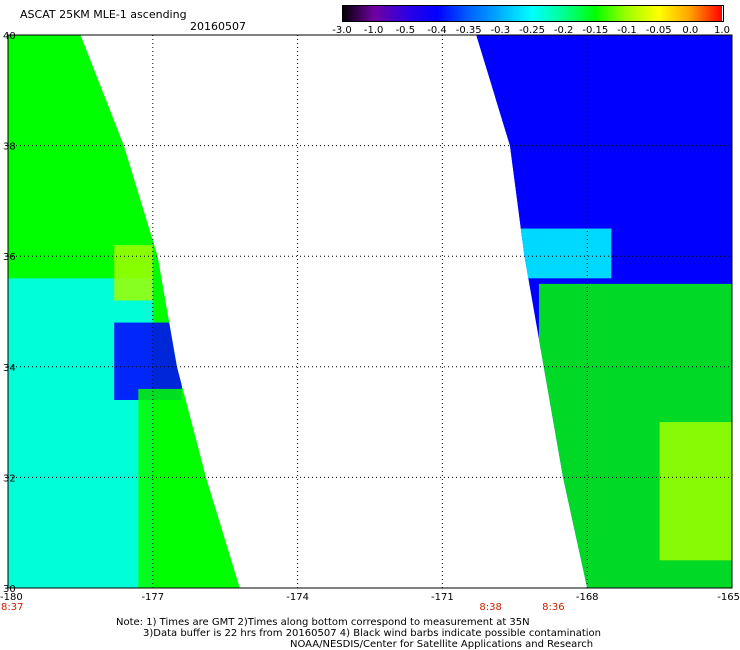 Image resolution: width=740 pixels, height=650 pixels. What do you see at coordinates (297, 597) in the screenshot?
I see `x-tick-label: -174` at bounding box center [297, 597].